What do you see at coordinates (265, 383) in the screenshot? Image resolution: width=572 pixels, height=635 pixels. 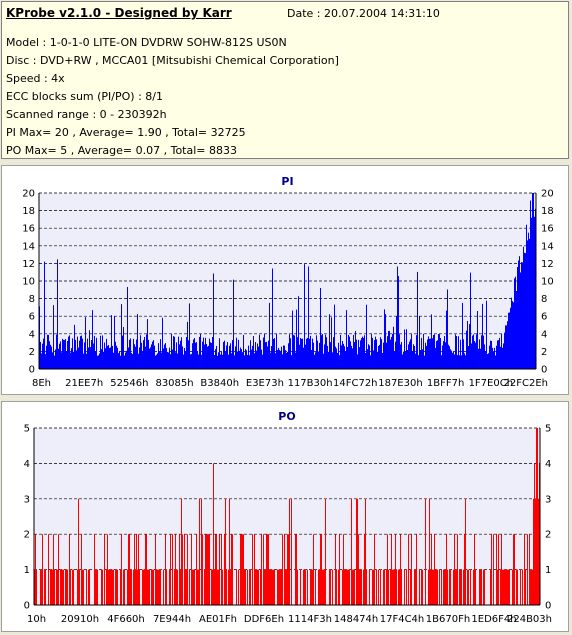 I see `pi-x-tick-5: E3E73h` at bounding box center [265, 383].